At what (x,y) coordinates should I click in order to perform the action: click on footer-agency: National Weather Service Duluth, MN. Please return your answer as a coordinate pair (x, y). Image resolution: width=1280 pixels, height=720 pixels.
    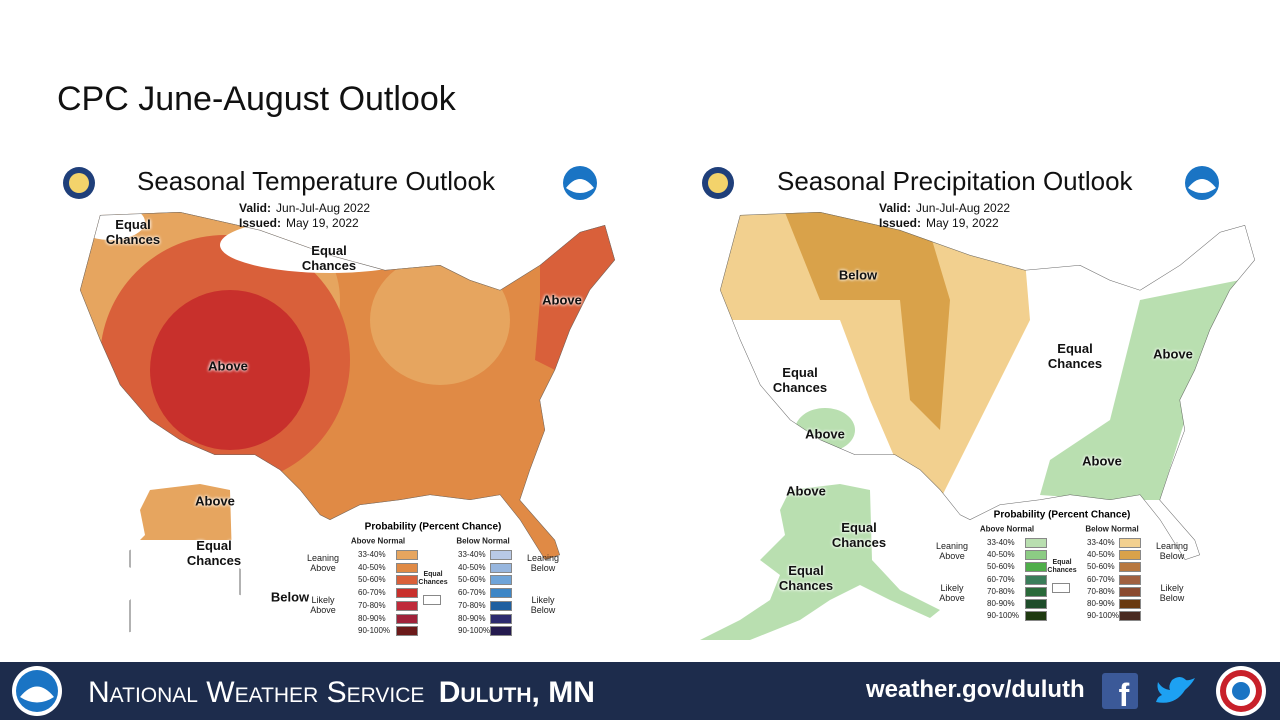
    Looking at the image, I should click on (341, 693).